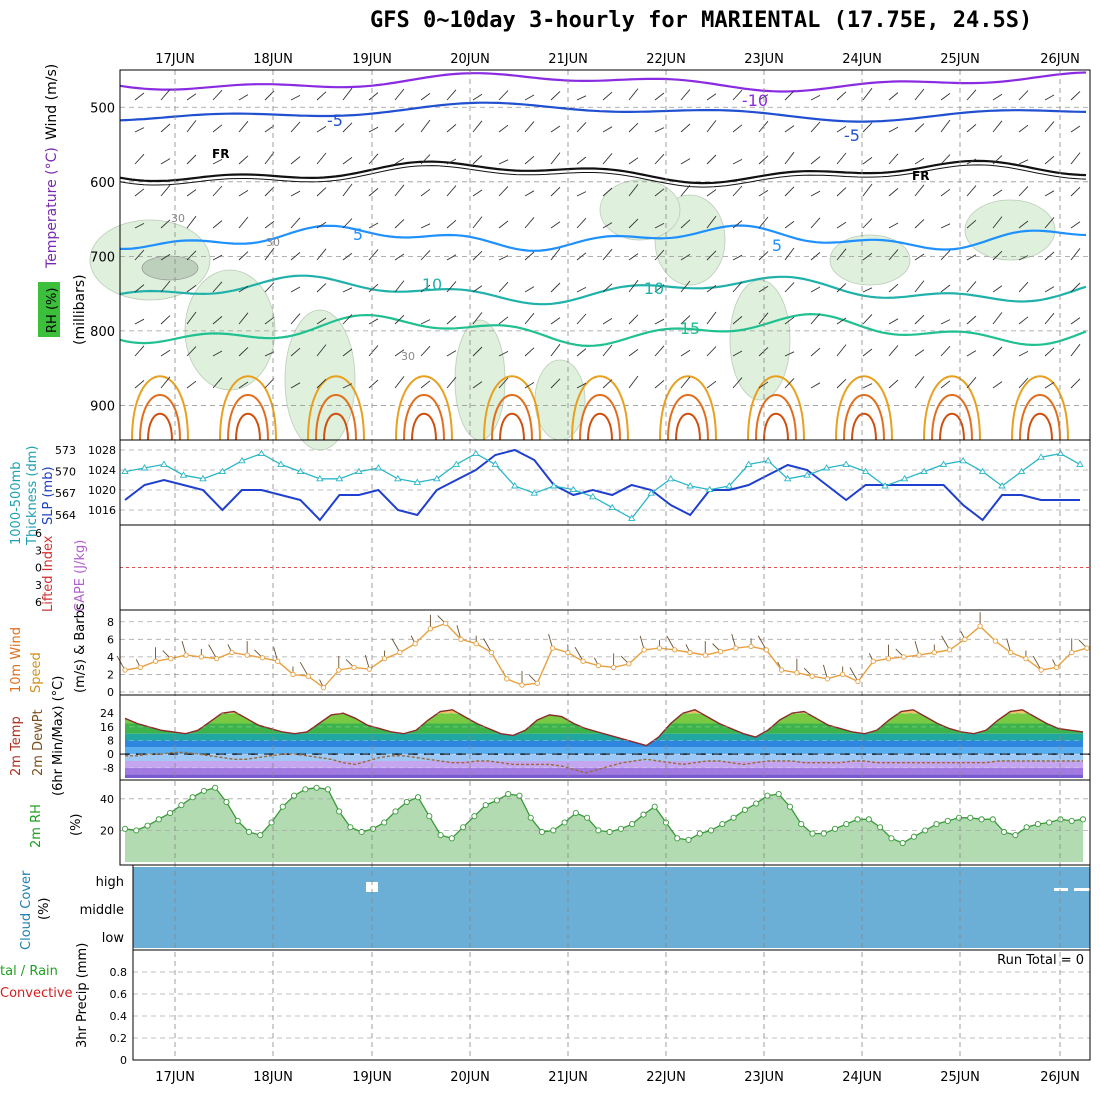 This screenshot has height=1100, width=1100. What do you see at coordinates (764, 1077) in the screenshot?
I see `date-label-bottom: 23JUN` at bounding box center [764, 1077].